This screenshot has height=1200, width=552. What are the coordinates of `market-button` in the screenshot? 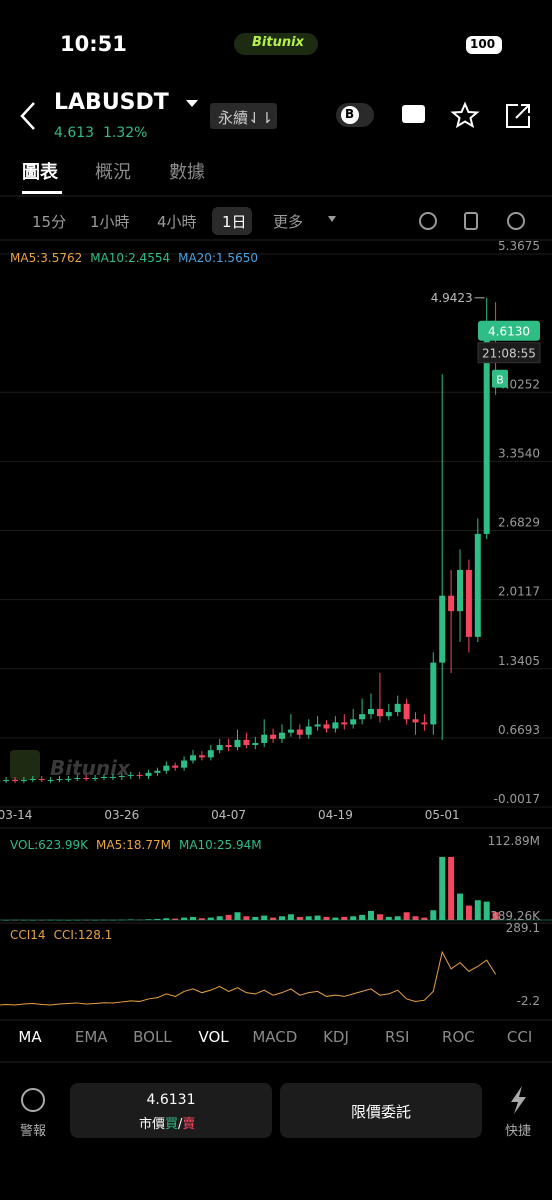 It's located at (171, 1110).